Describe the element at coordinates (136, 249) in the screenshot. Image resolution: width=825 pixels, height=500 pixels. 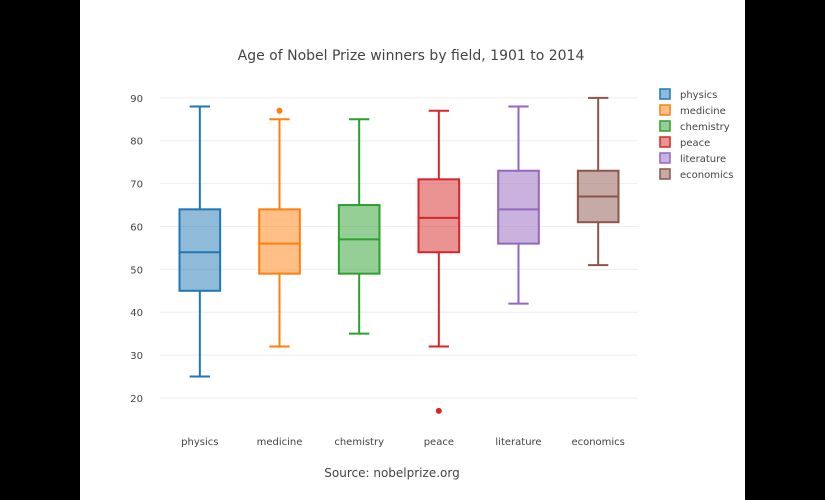
I see `y-tick-labels: 20 30 40 50 60 70 80 90` at that location.